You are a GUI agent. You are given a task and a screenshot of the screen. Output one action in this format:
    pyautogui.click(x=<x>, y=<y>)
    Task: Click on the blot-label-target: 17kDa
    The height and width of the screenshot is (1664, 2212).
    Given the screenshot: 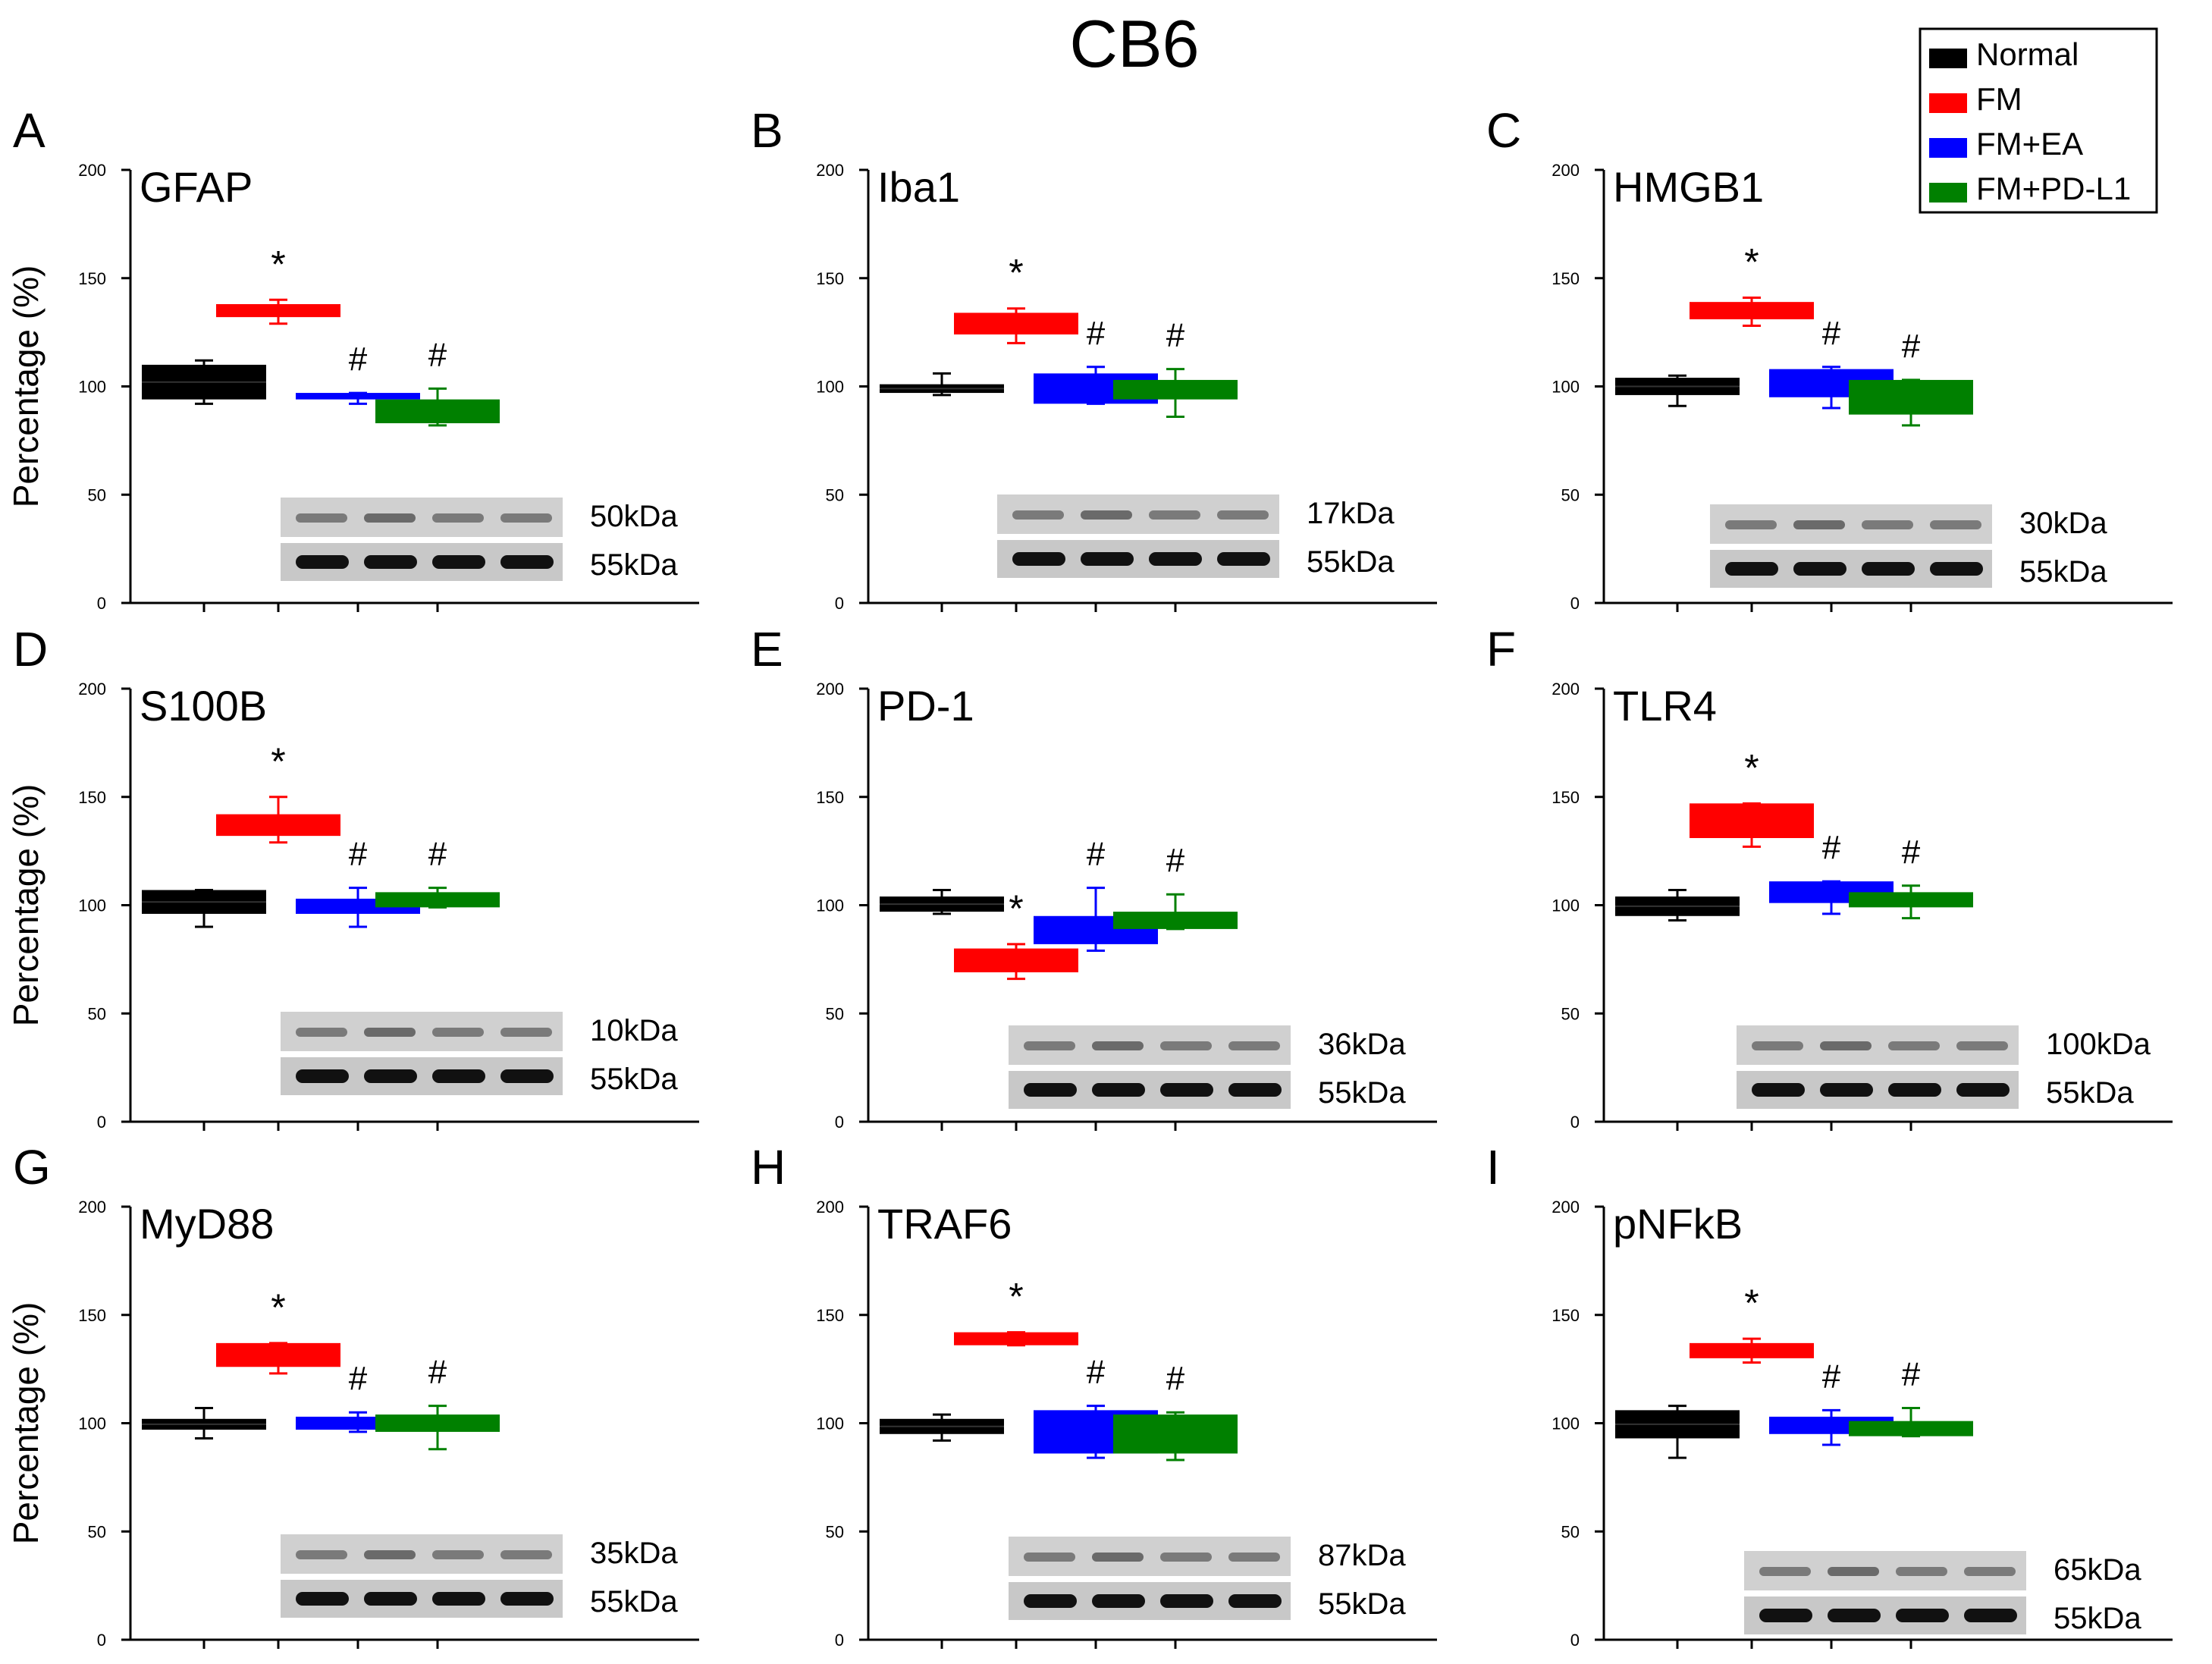 What is the action you would take?
    pyautogui.click(x=1351, y=513)
    